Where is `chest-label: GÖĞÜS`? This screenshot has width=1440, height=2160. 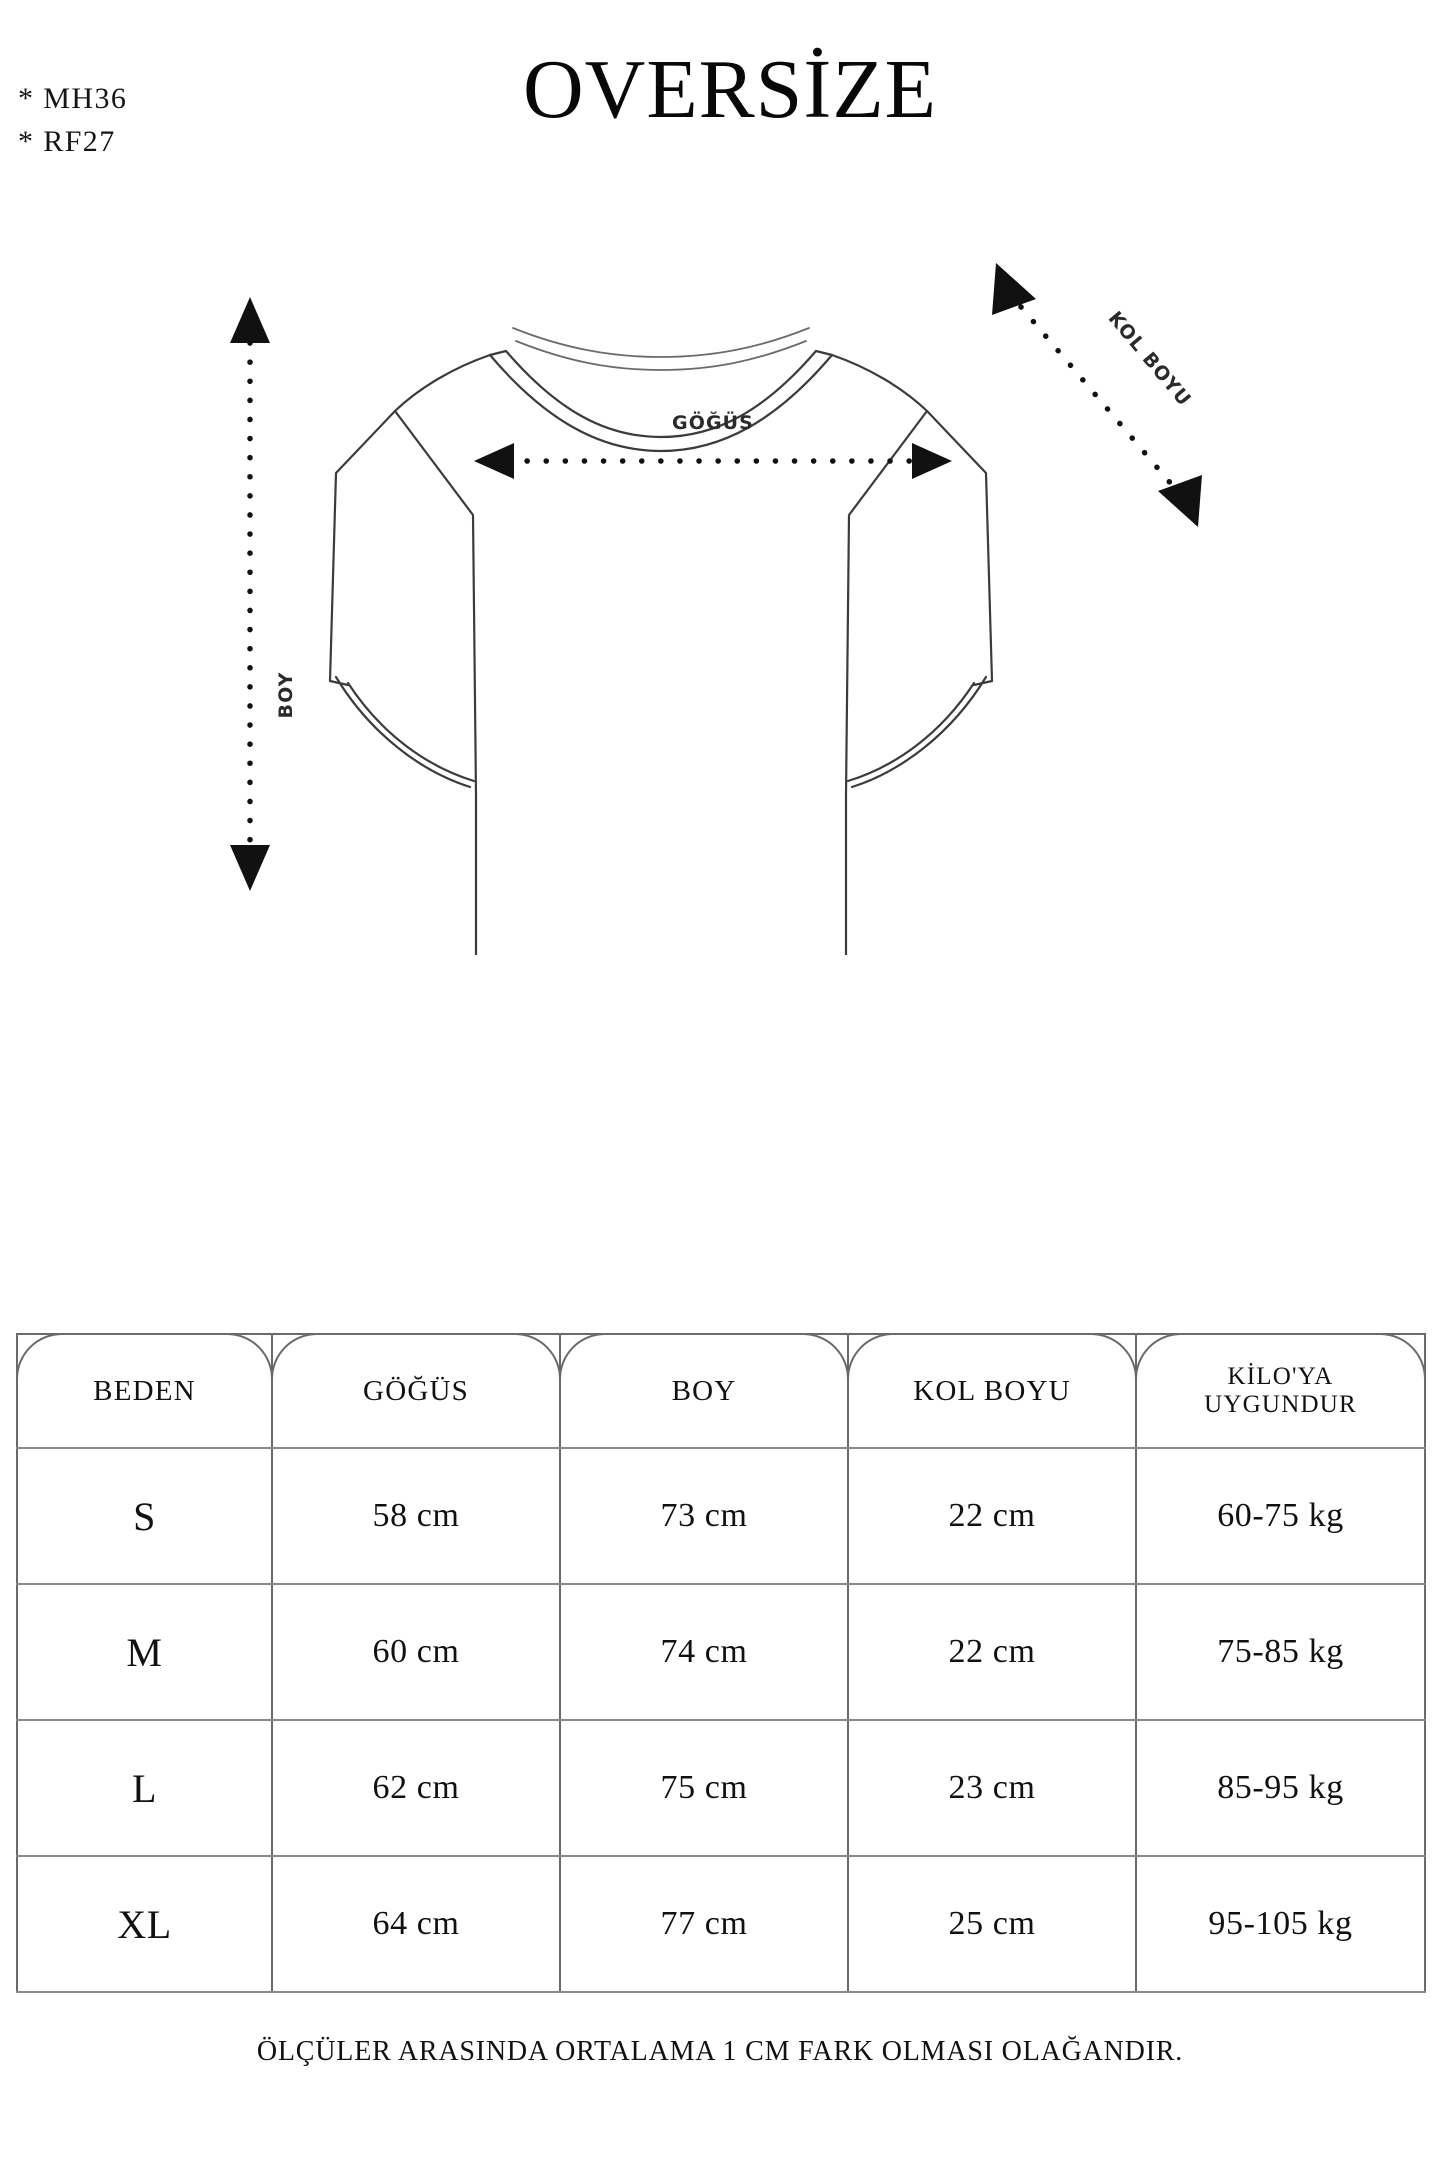
chest-label: GÖĞÜS is located at coordinates (713, 422).